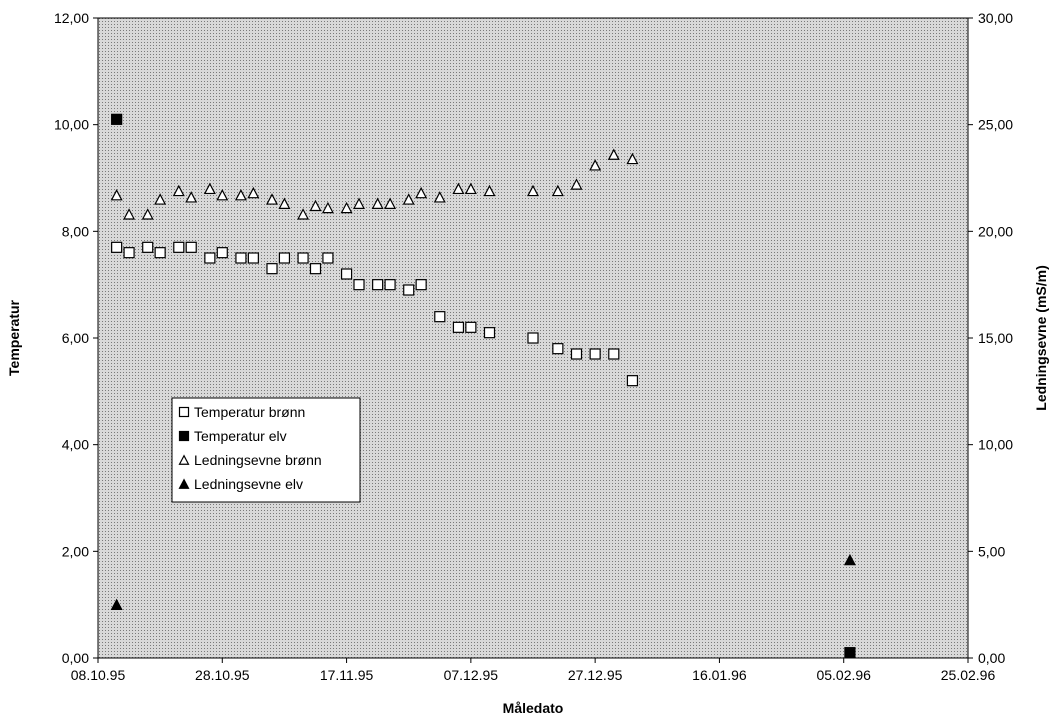  I want to click on y-right-tick-label: 0,00, so click(991, 658).